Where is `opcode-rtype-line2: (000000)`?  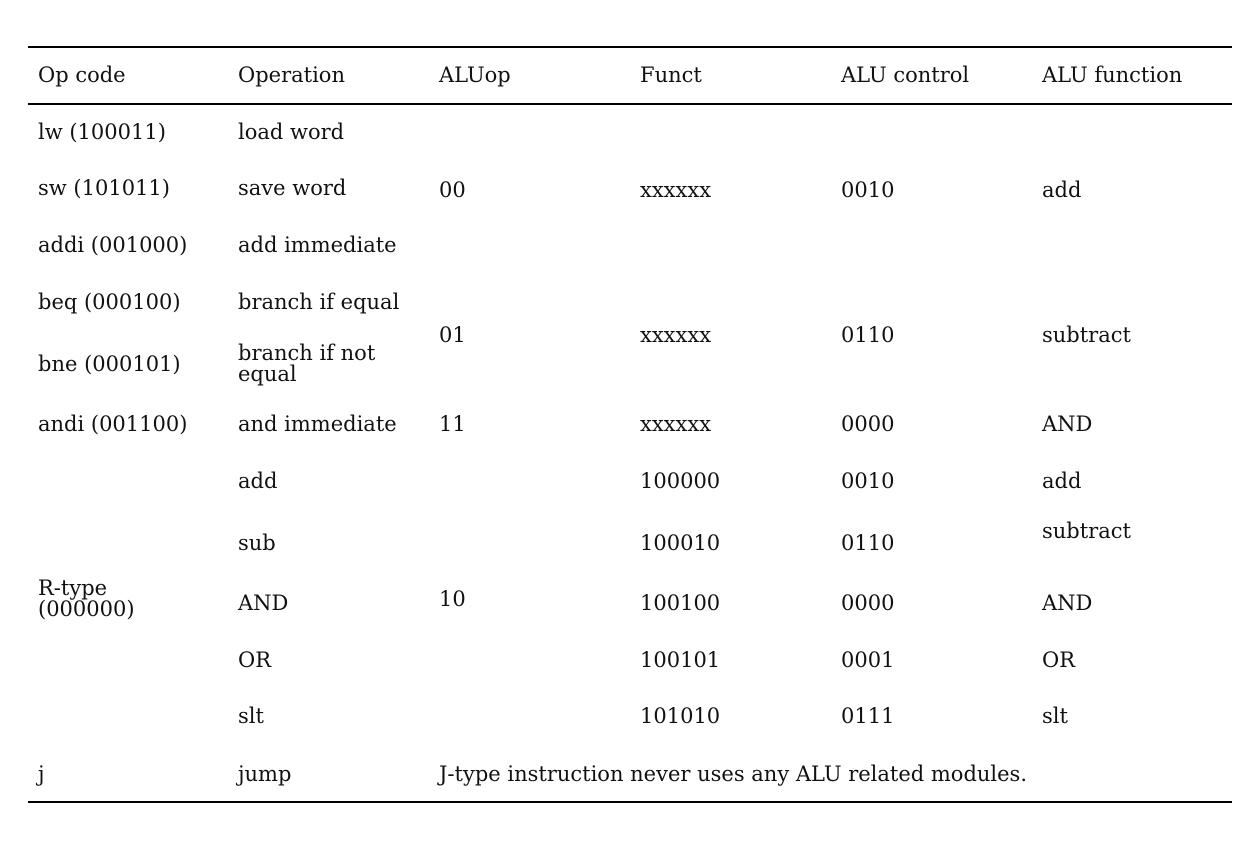
opcode-rtype-line2: (000000) is located at coordinates (86, 609).